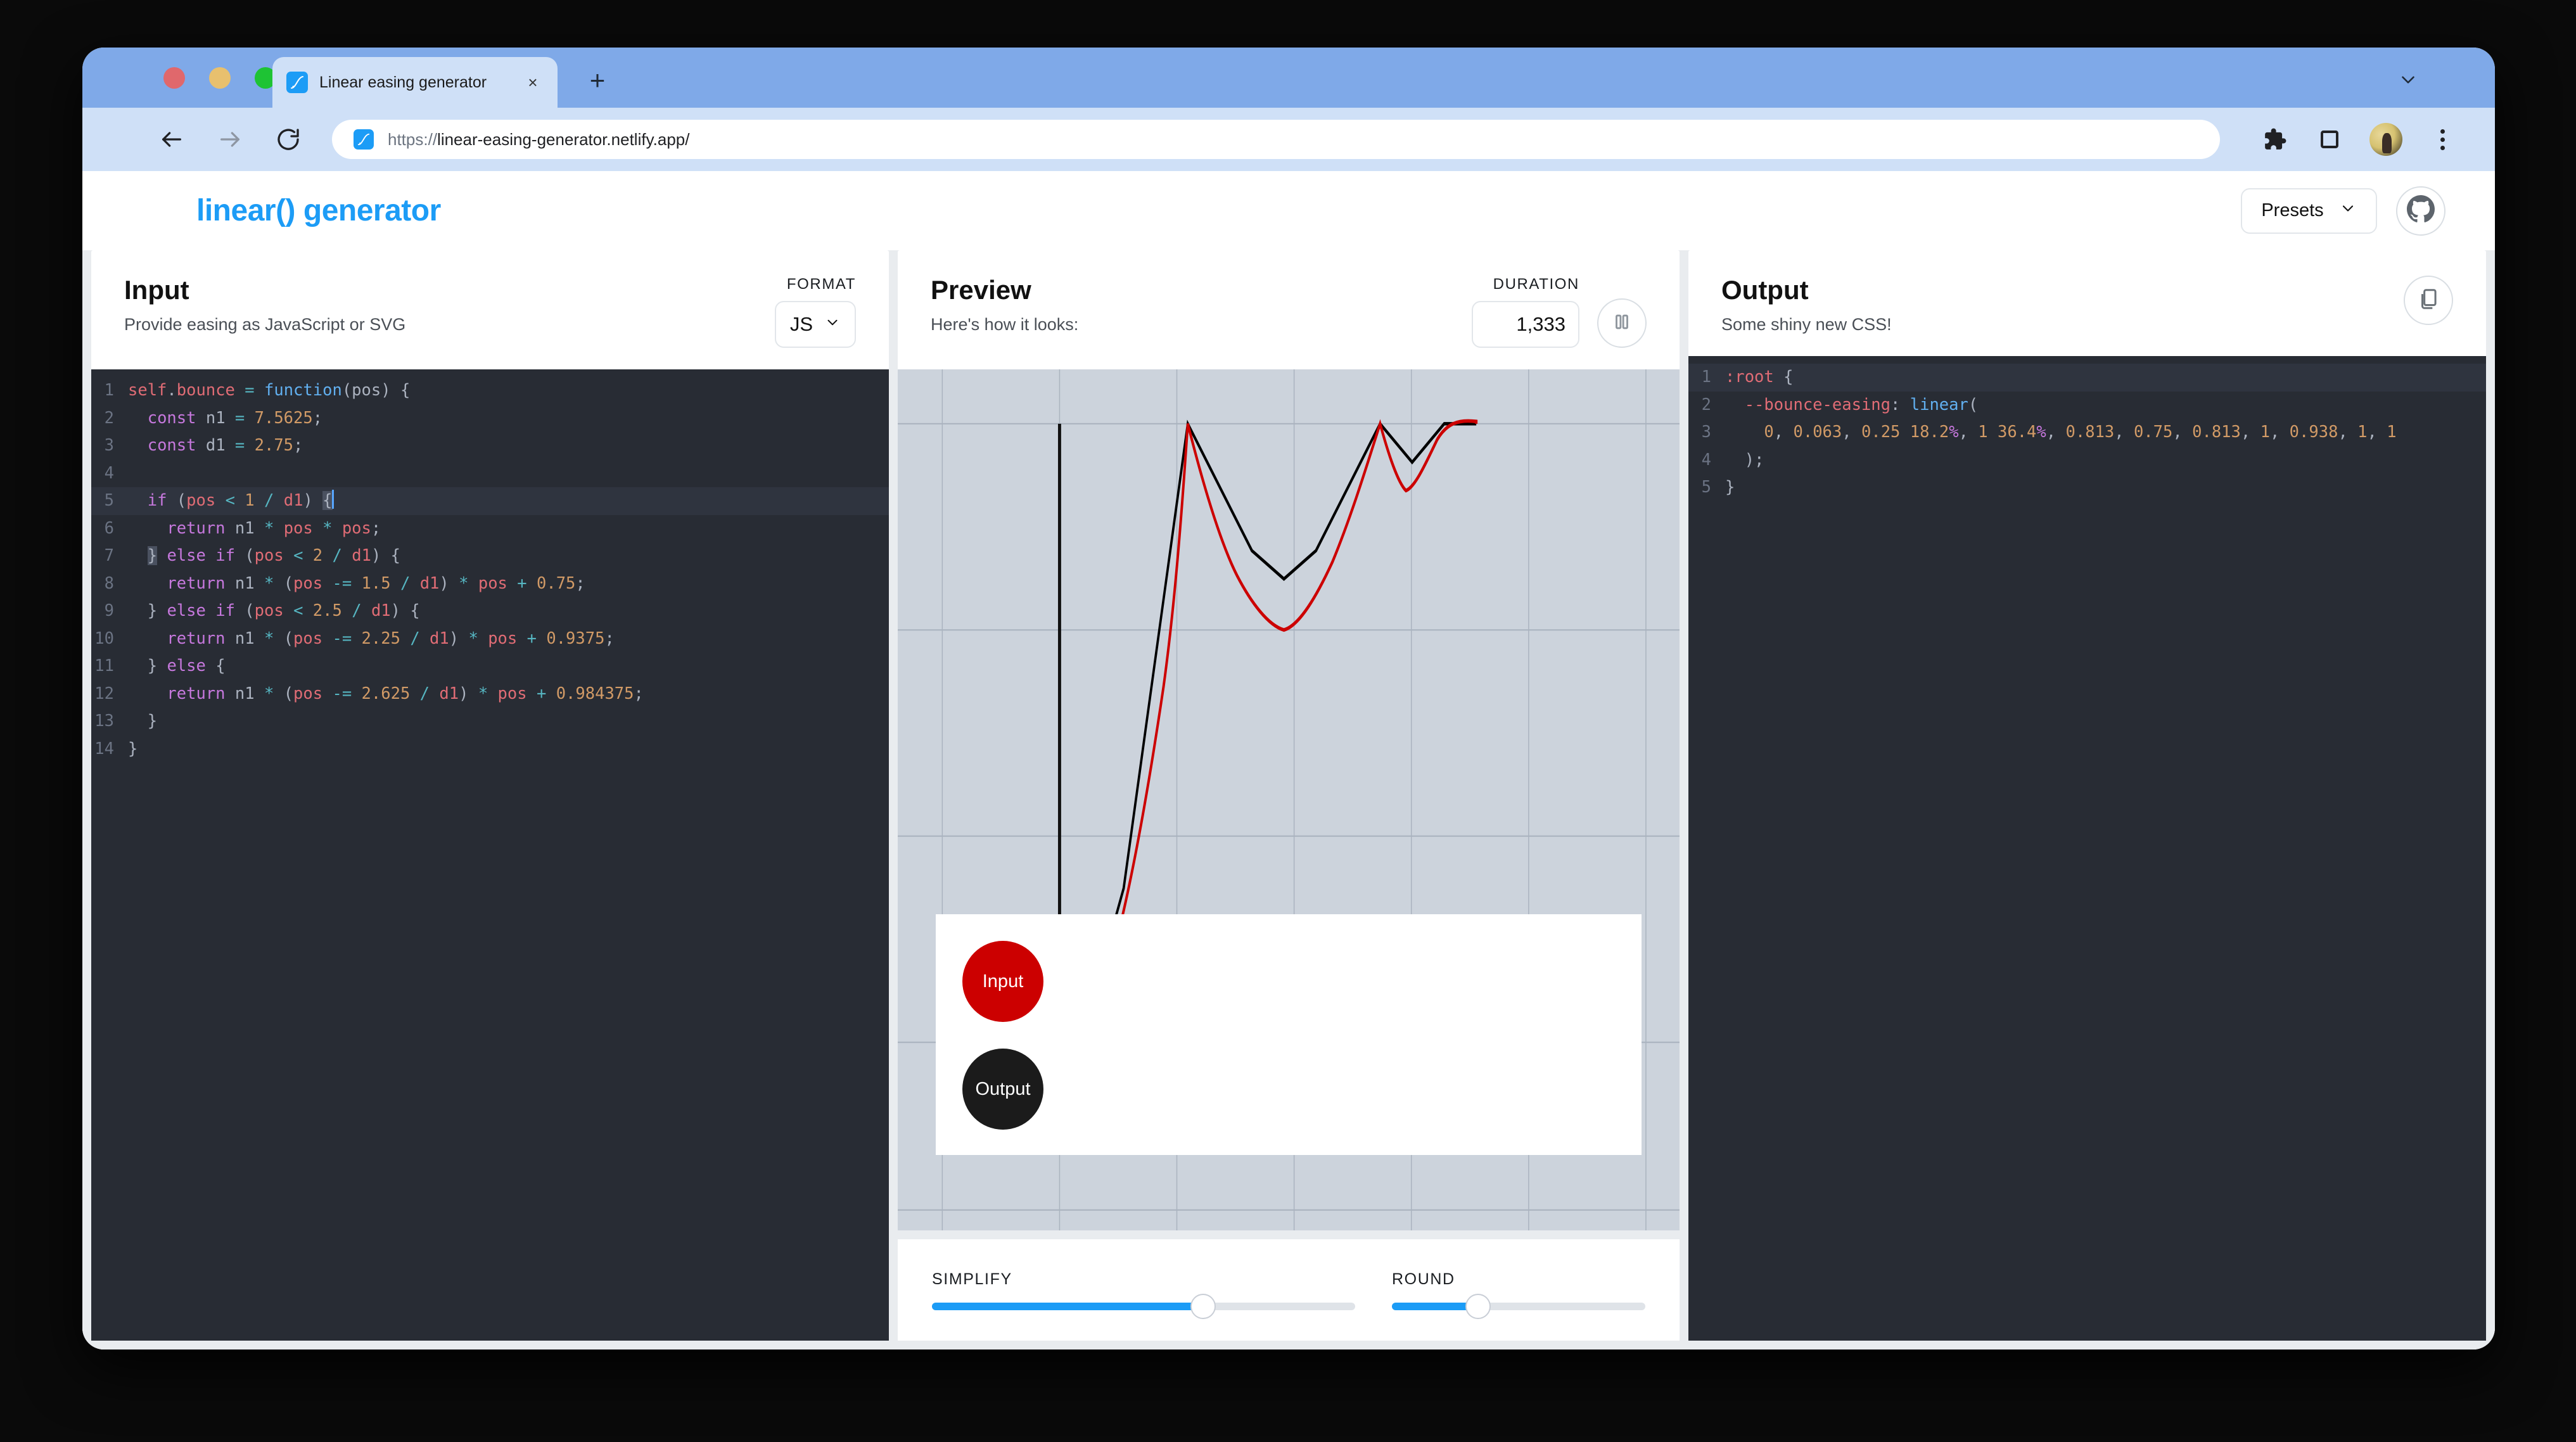 The image size is (2576, 1442). Describe the element at coordinates (1478, 1306) in the screenshot. I see `round-slider-knob` at that location.